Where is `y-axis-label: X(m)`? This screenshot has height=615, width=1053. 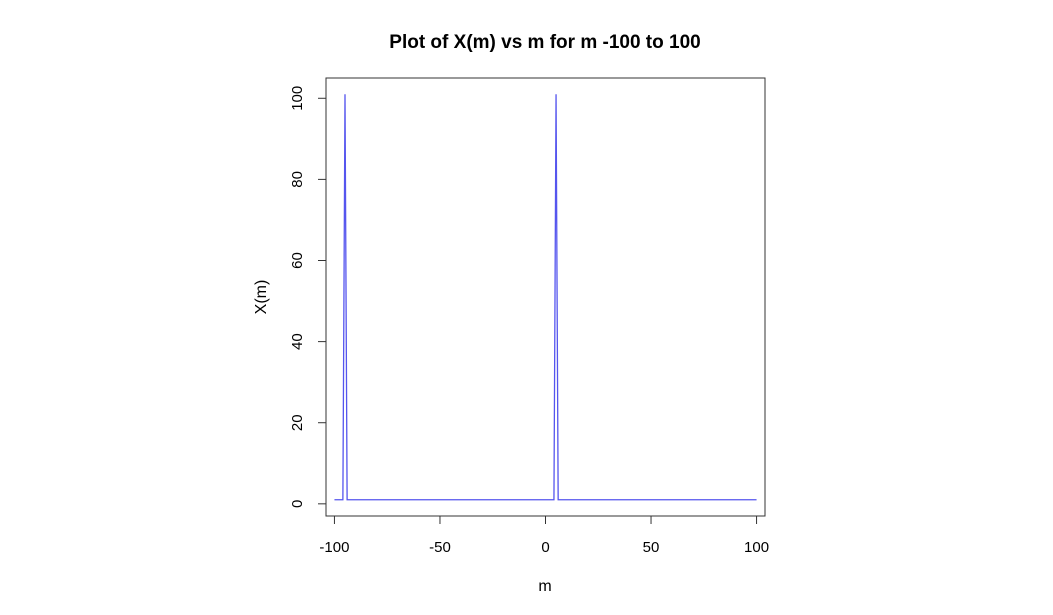 y-axis-label: X(m) is located at coordinates (261, 297).